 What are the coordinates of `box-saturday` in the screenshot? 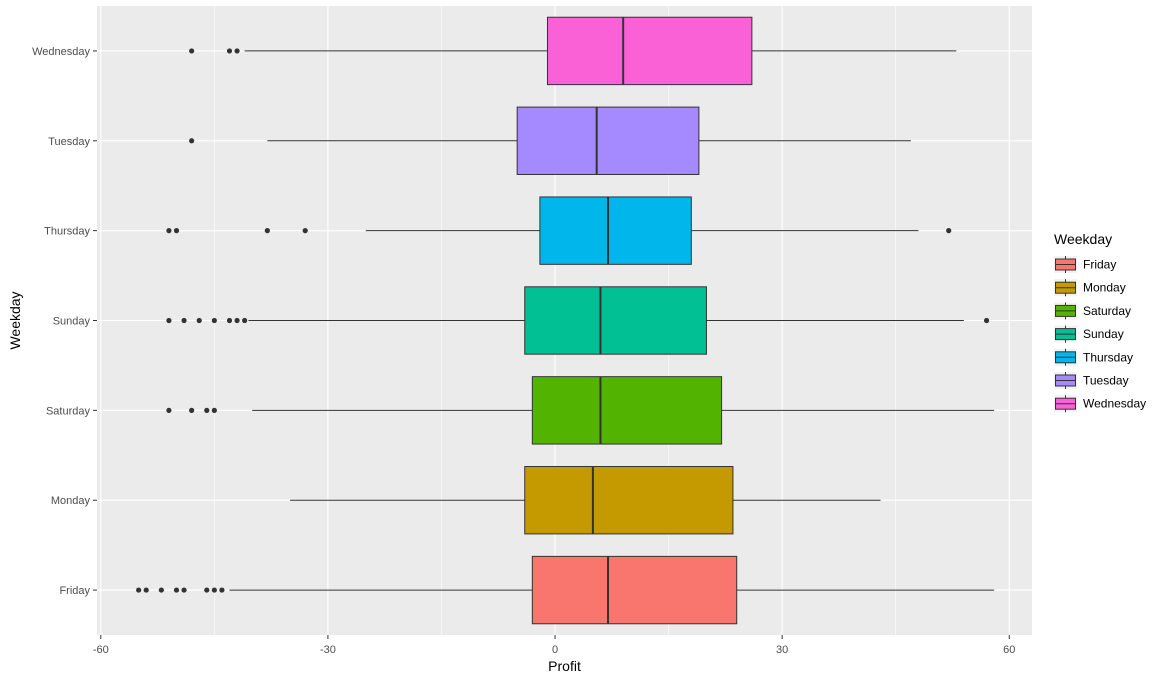 It's located at (580, 410).